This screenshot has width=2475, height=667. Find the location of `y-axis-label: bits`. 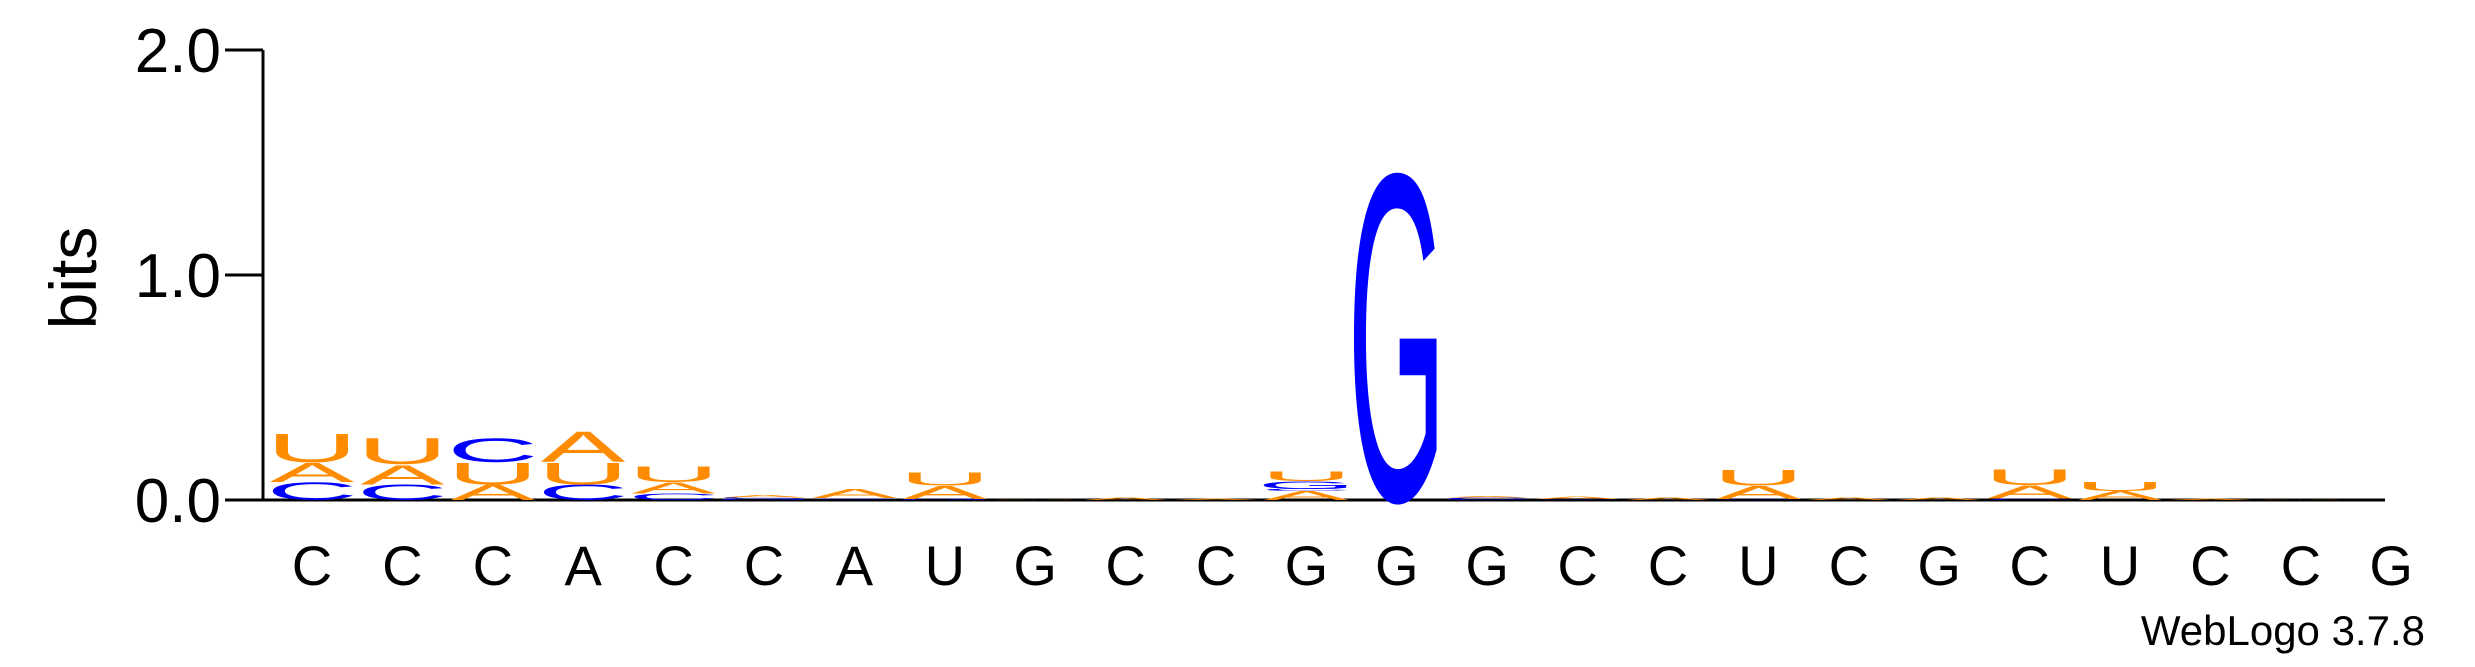

y-axis-label: bits is located at coordinates (73, 278).